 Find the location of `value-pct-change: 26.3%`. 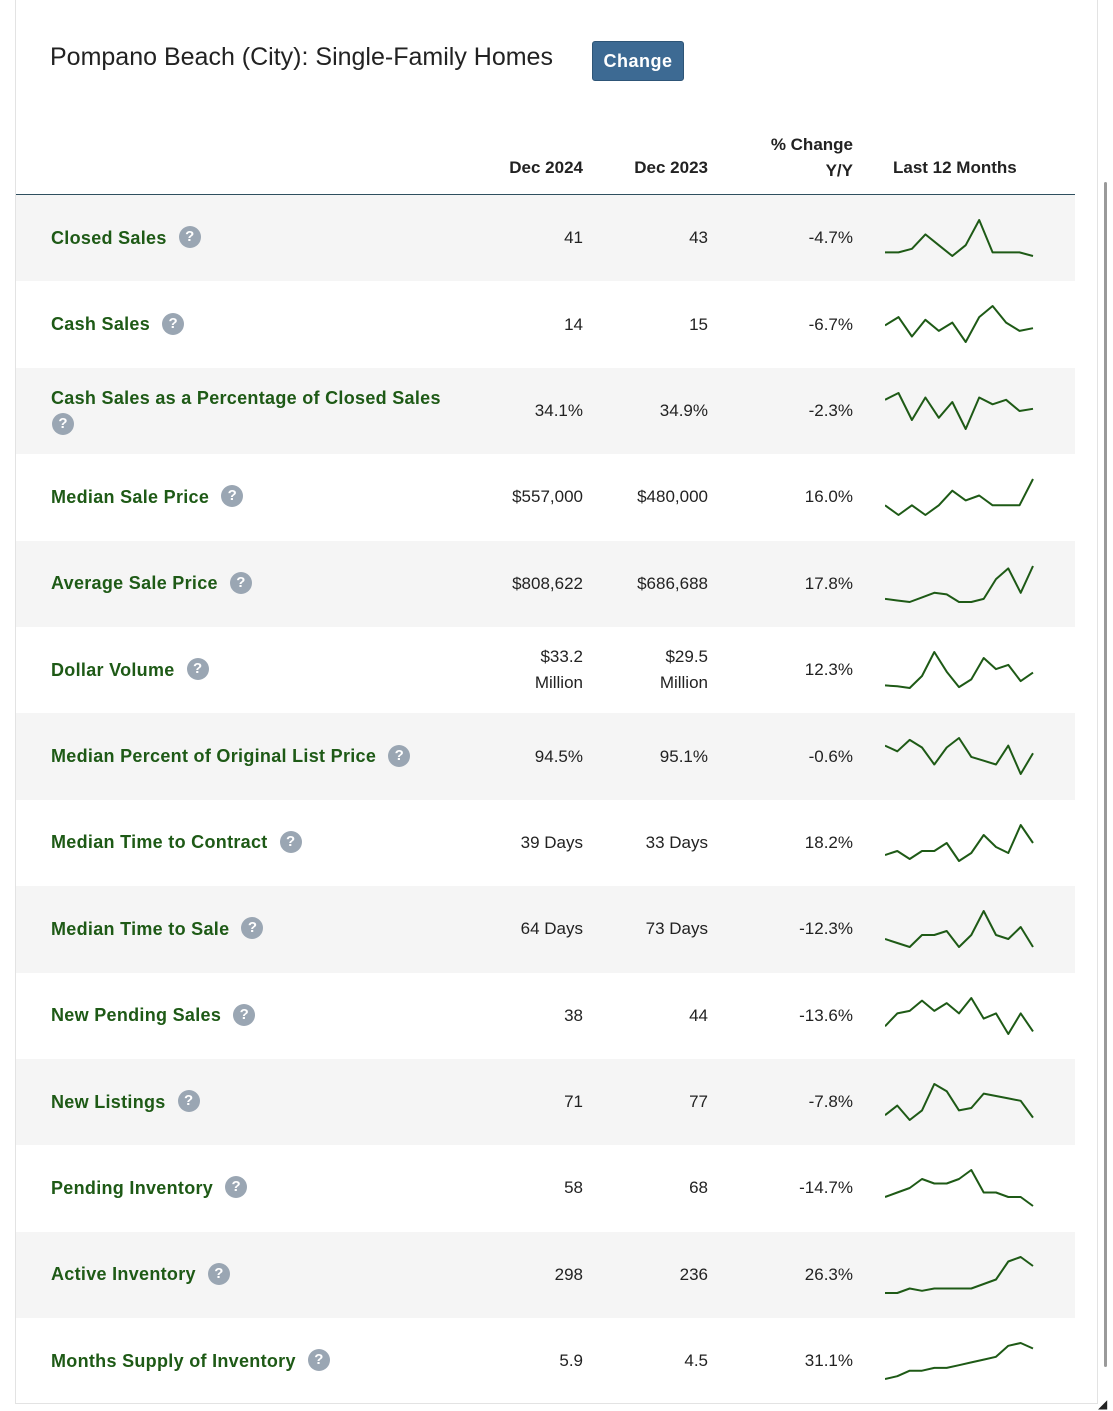

value-pct-change: 26.3% is located at coordinates (828, 1274).